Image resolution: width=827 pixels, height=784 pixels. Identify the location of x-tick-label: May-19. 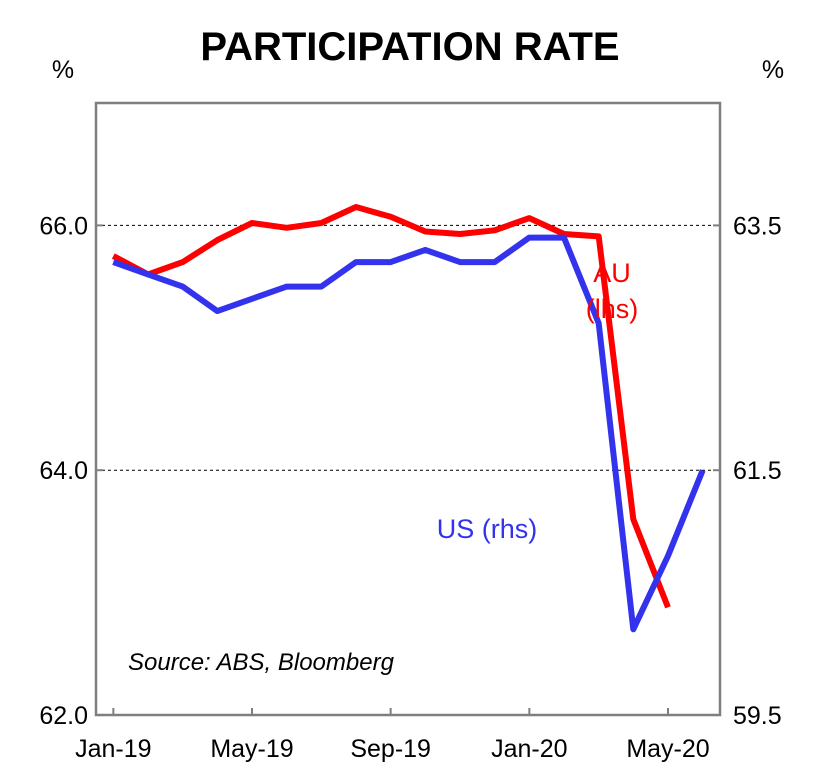
(251, 749).